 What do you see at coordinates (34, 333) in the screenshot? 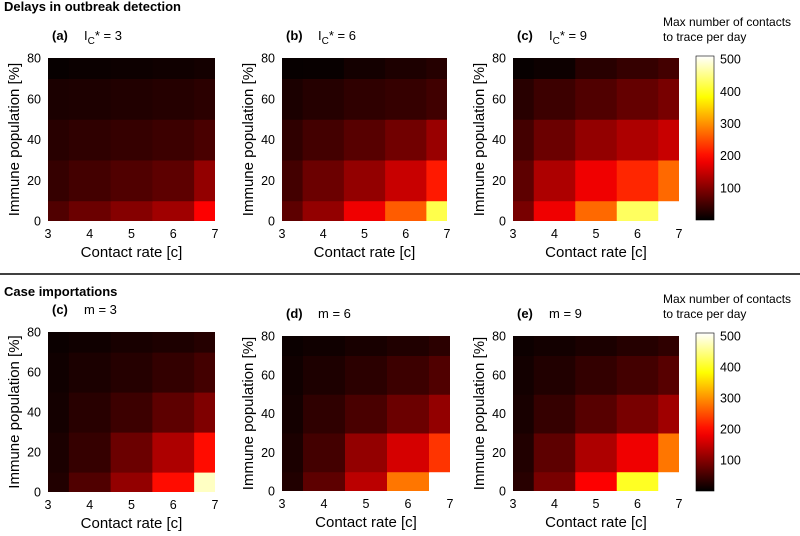
I see `y-tick-label: 80` at bounding box center [34, 333].